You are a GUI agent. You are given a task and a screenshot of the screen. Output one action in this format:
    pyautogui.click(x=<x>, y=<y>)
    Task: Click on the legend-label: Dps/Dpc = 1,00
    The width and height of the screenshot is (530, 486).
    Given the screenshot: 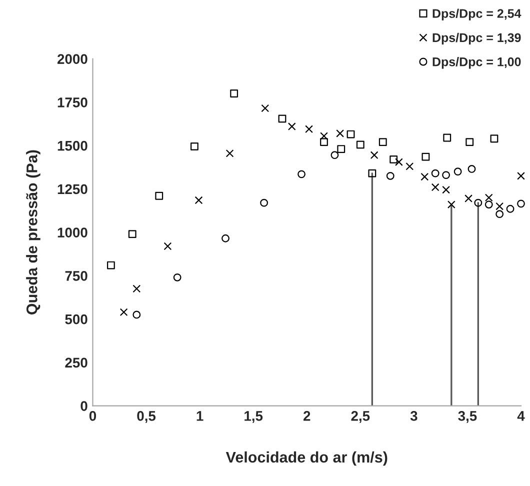 What is the action you would take?
    pyautogui.click(x=476, y=63)
    